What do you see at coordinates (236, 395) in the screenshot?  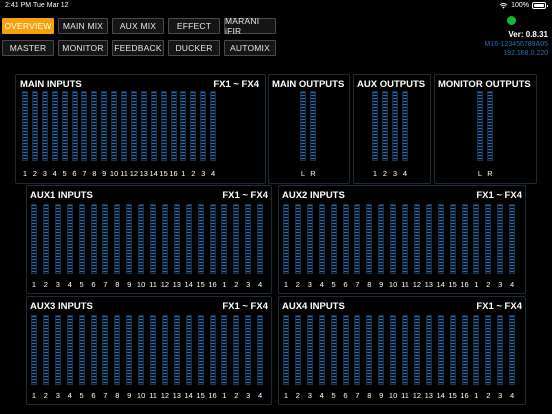 I see `aux3-fx-channel-label: 2` at bounding box center [236, 395].